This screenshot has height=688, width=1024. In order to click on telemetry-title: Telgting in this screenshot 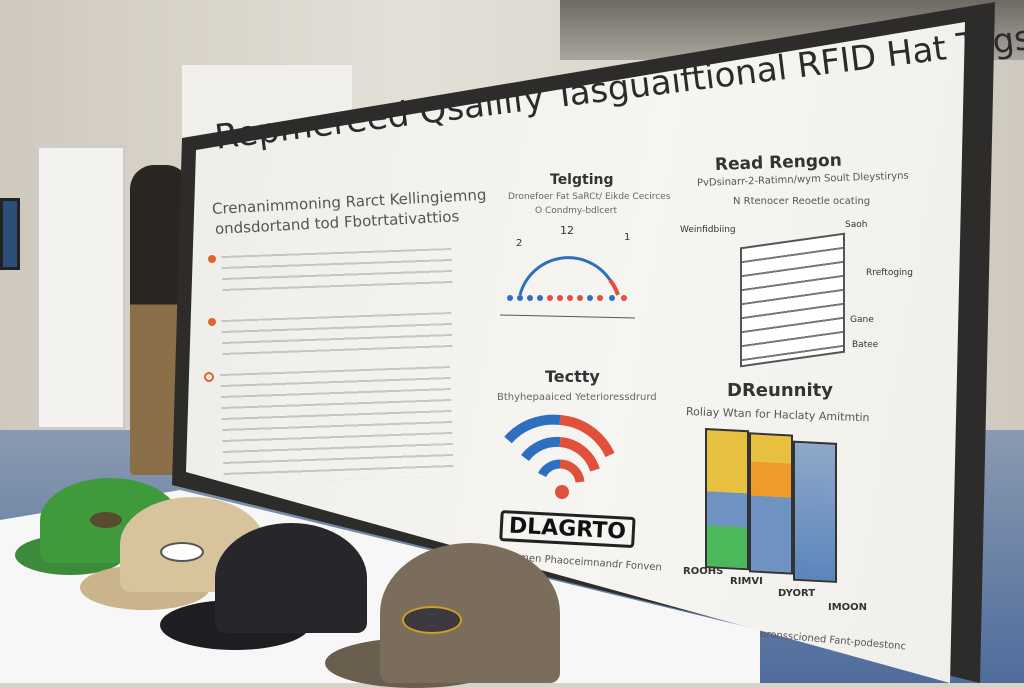, I will do `click(582, 180)`.